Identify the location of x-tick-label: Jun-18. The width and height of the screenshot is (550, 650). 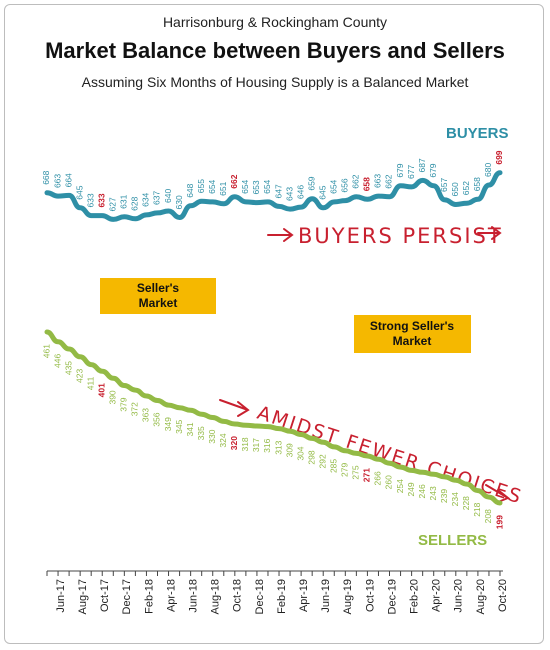
(194, 596).